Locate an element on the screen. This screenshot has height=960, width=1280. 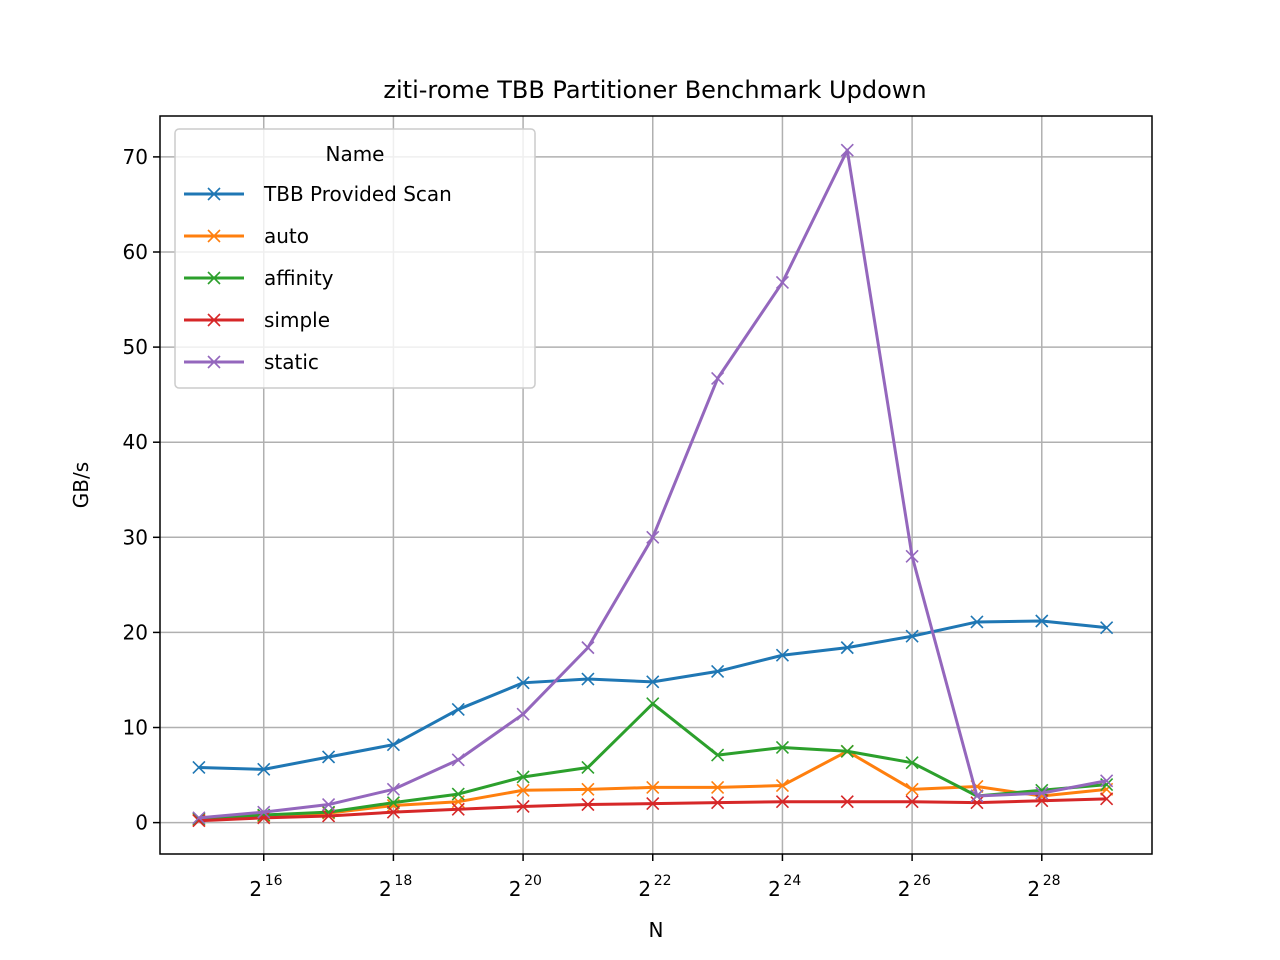
legend-item-tbb-provided-scan: TBB Provided Scan is located at coordinates (318, 194).